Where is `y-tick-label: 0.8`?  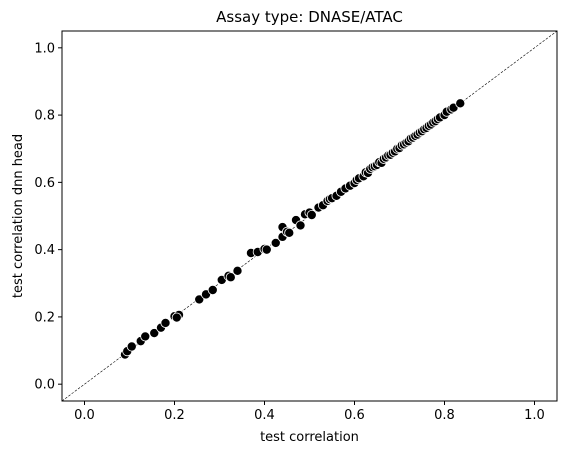 y-tick-label: 0.8 is located at coordinates (44, 116).